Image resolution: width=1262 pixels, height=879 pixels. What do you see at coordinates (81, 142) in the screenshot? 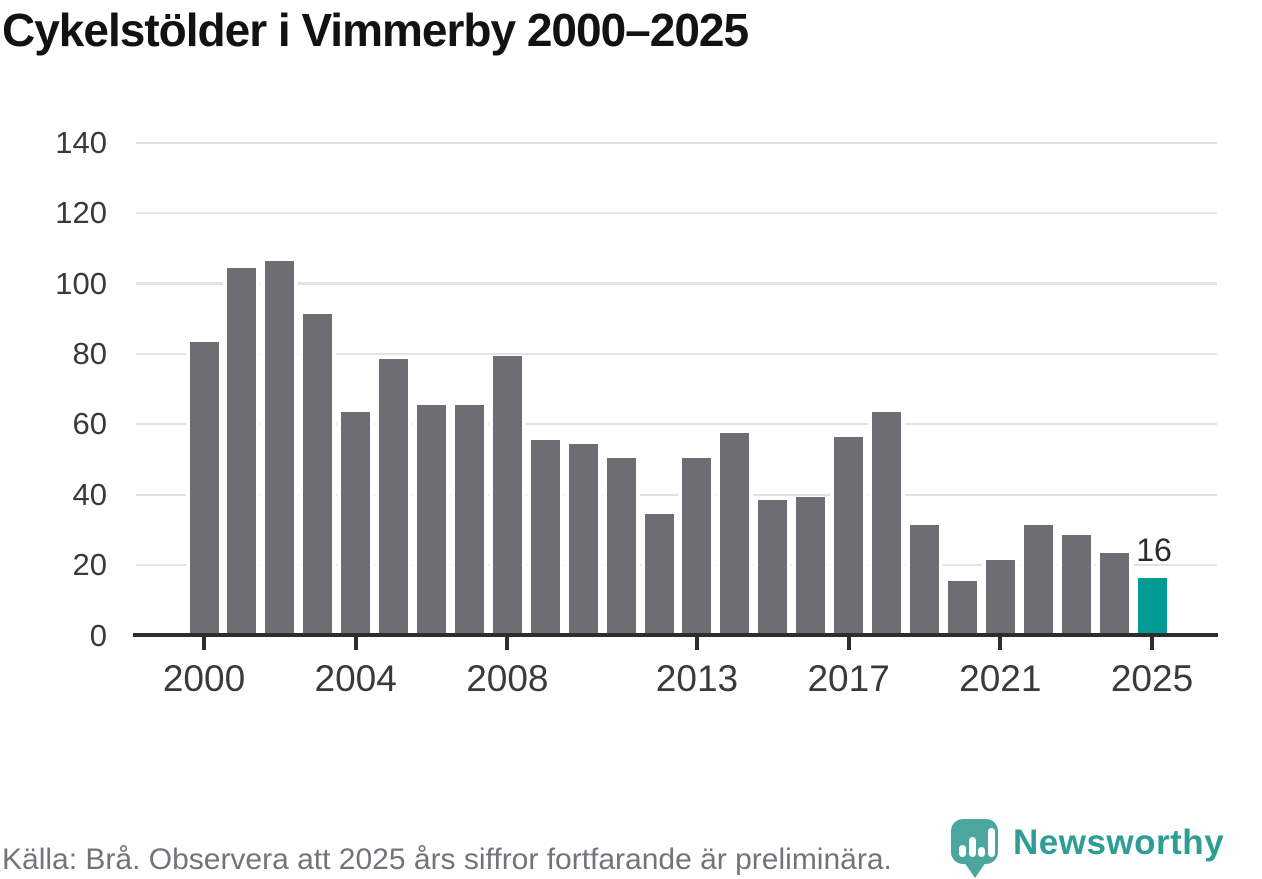
I see `y-axis-label-140: 140` at bounding box center [81, 142].